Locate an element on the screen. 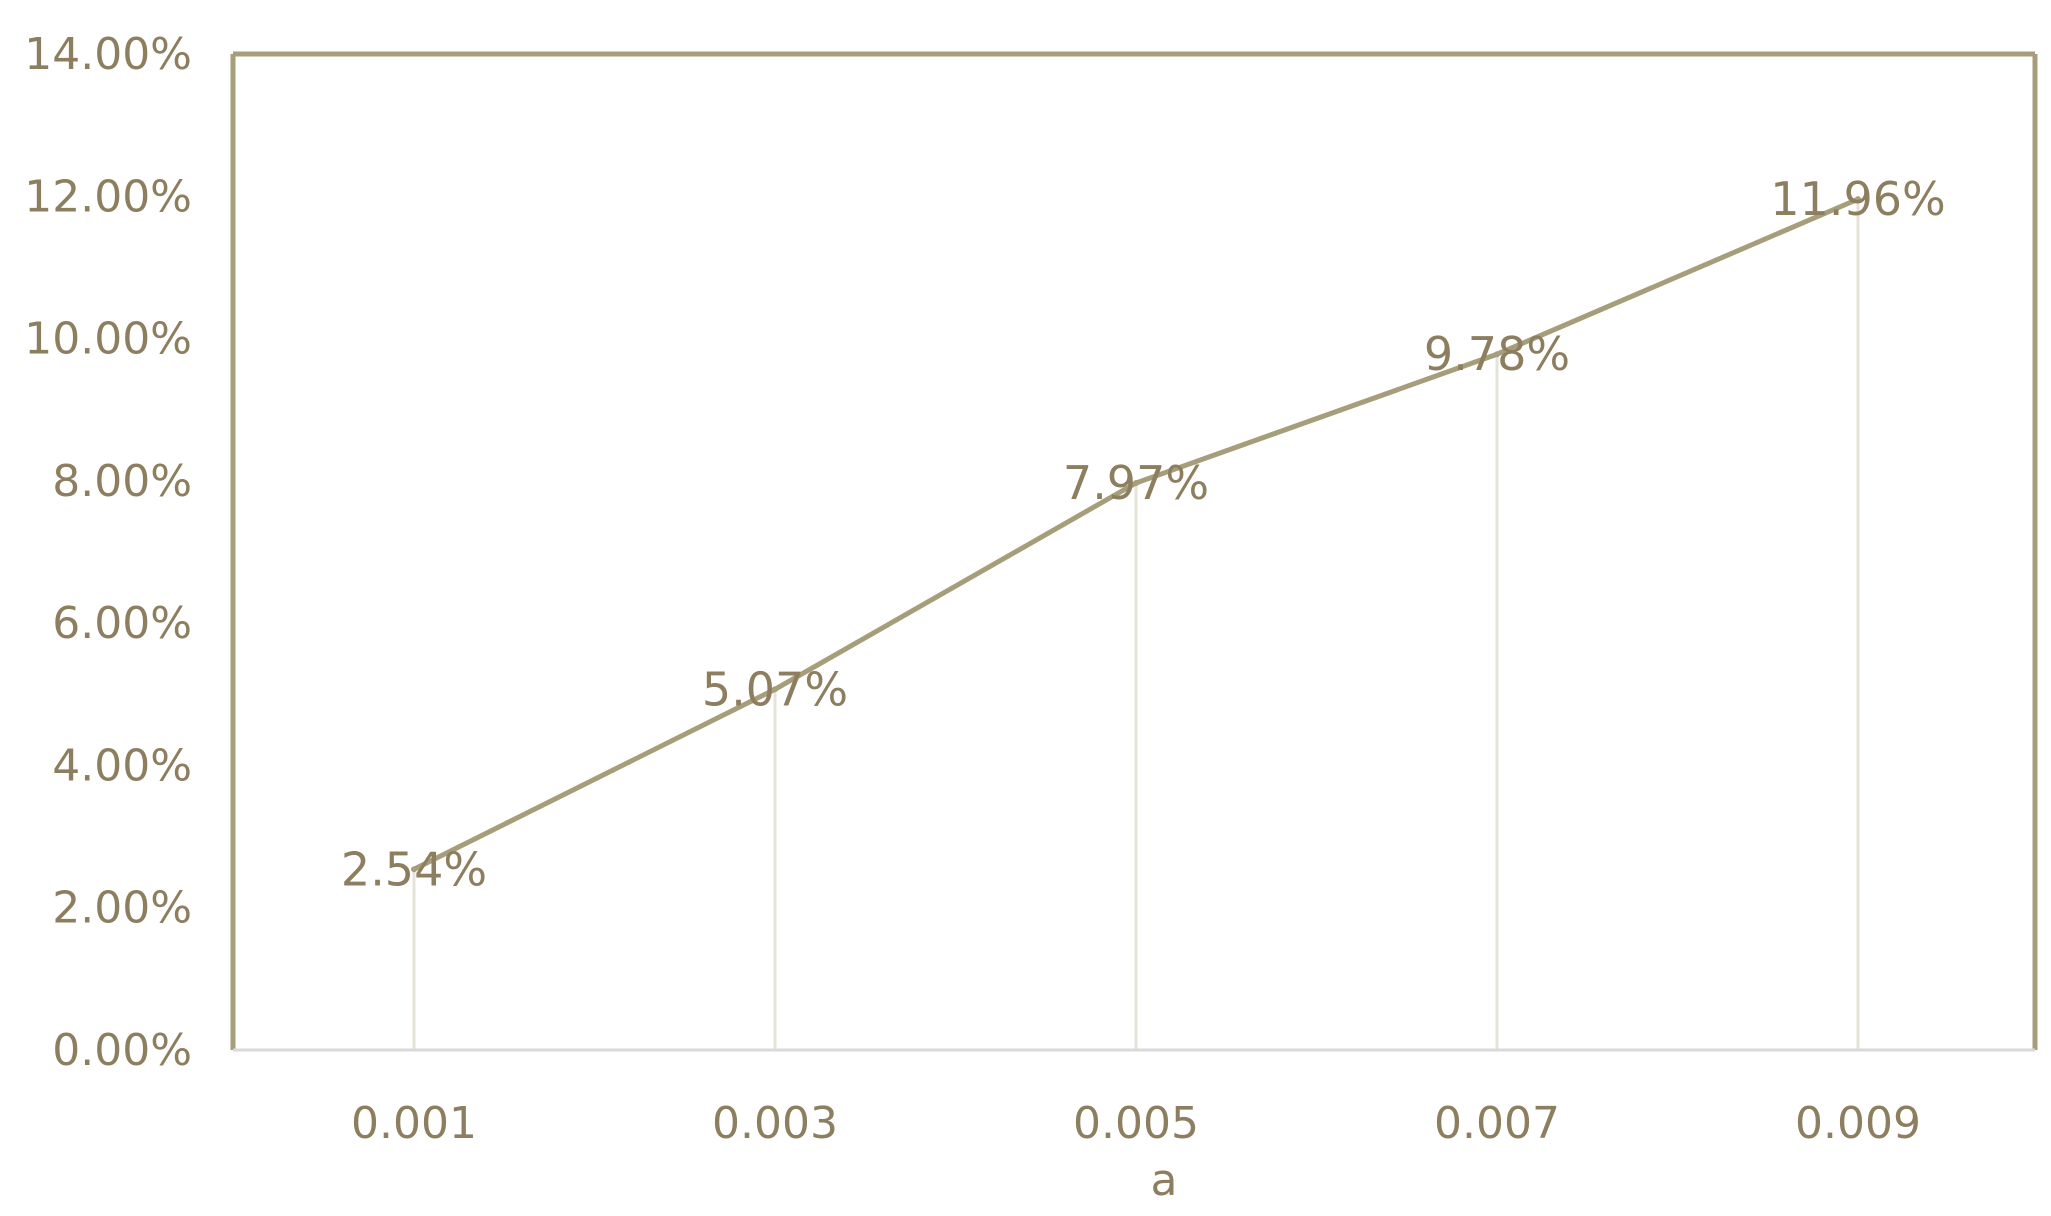 The height and width of the screenshot is (1216, 2051). y-tick-label-6: 12.00% is located at coordinates (108, 196).